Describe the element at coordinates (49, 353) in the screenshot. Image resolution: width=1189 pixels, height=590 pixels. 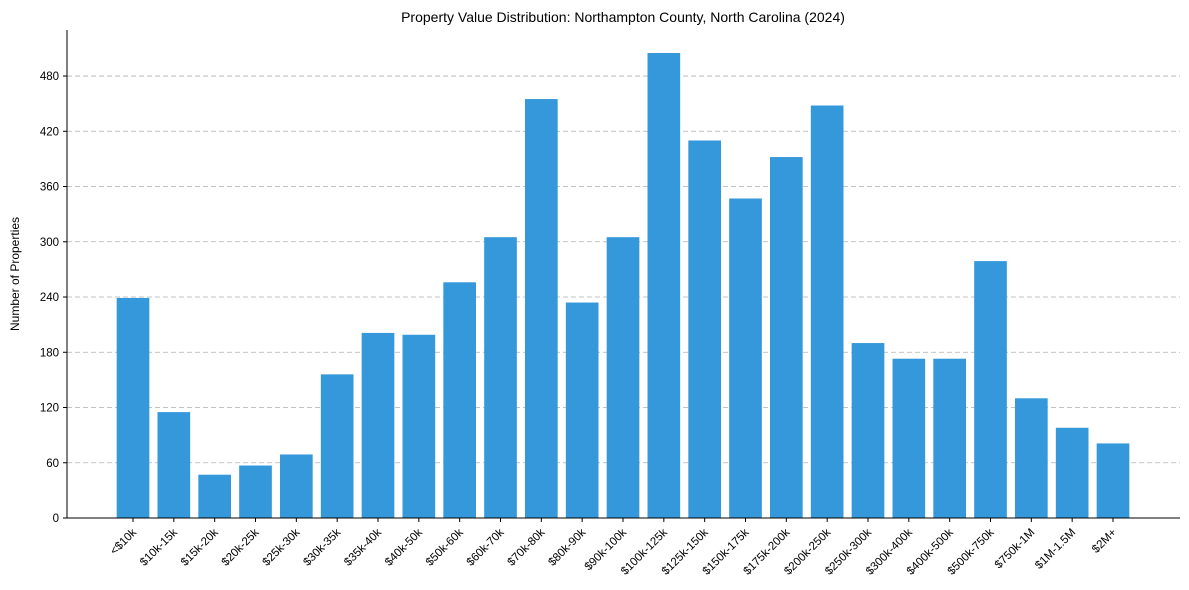
I see `y-tick-label: 180` at that location.